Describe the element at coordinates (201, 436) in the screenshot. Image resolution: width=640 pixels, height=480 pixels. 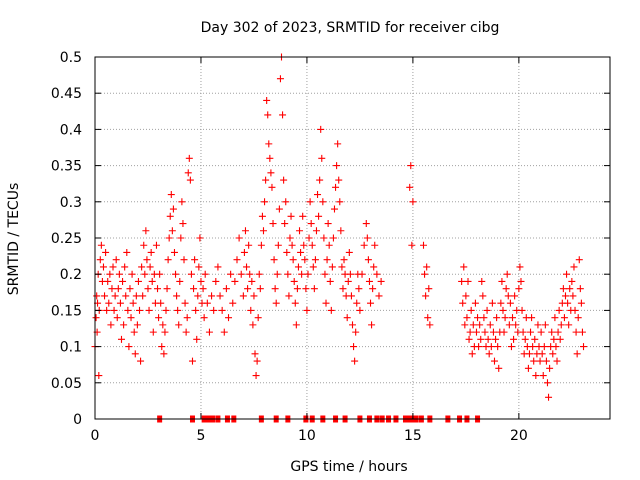
I see `x-tick-label: 5` at that location.